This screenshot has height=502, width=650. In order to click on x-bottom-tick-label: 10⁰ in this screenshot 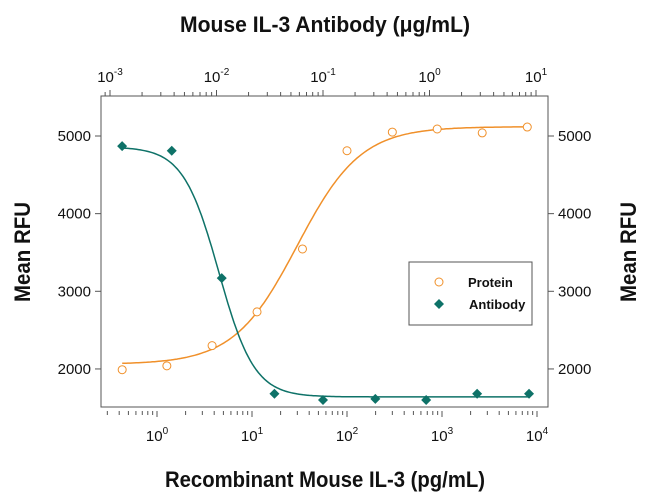, I will do `click(157, 435)`.